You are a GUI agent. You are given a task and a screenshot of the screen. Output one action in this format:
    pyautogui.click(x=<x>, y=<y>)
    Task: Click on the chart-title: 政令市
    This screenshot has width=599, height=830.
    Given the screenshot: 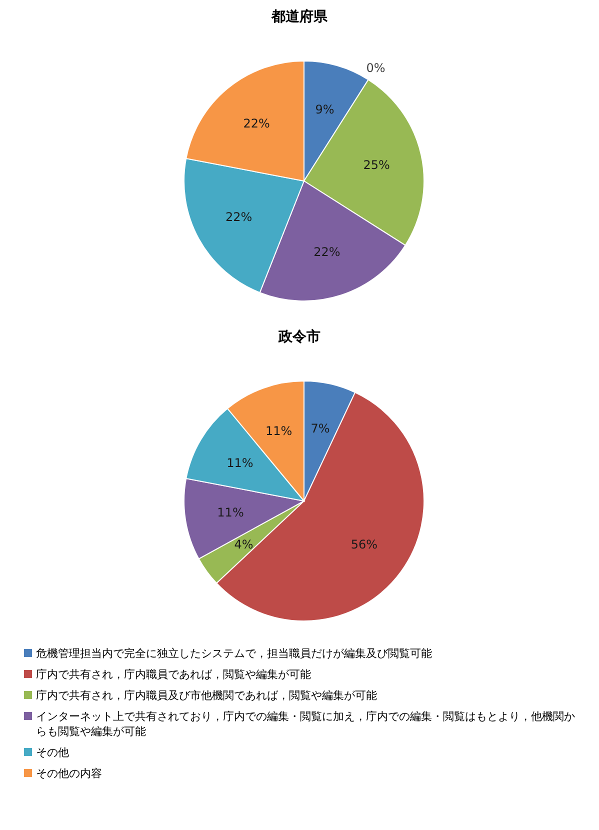 What is the action you would take?
    pyautogui.click(x=299, y=337)
    